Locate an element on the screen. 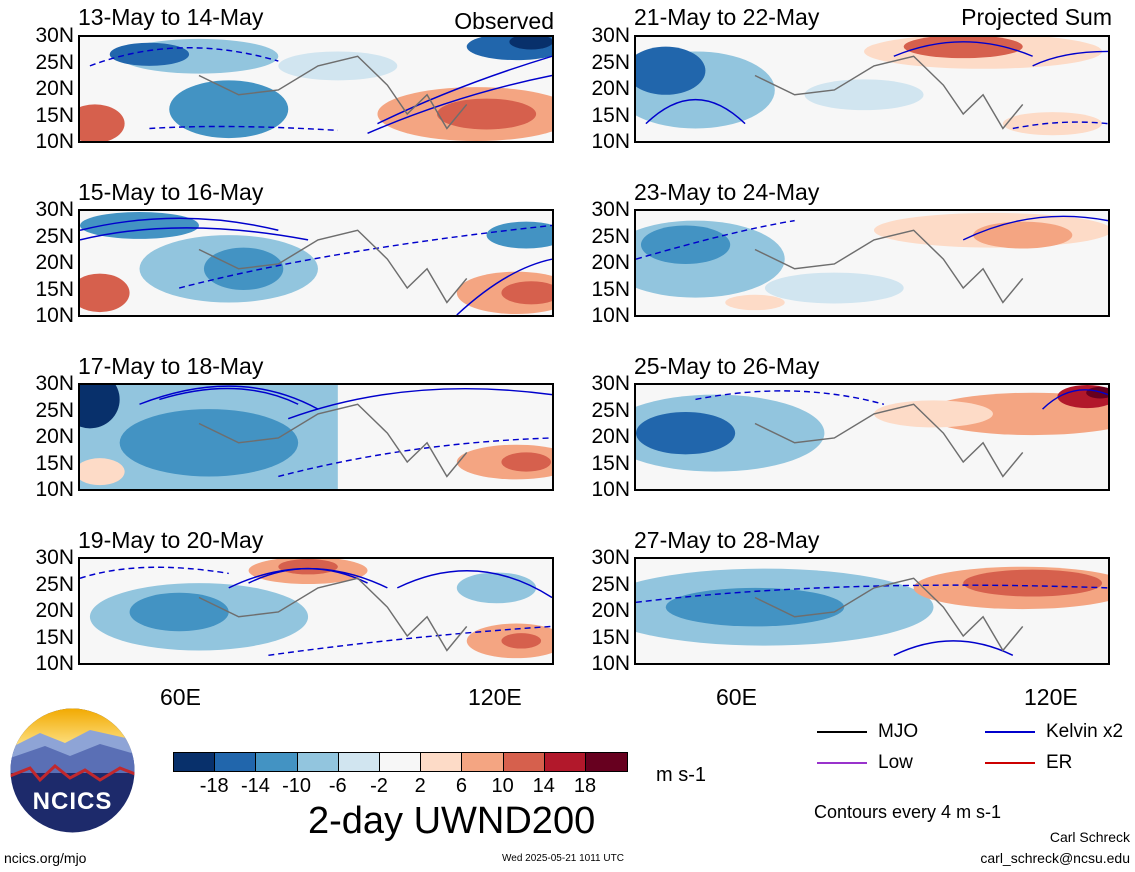  panel-title: 15-May to 16-May is located at coordinates (171, 192).